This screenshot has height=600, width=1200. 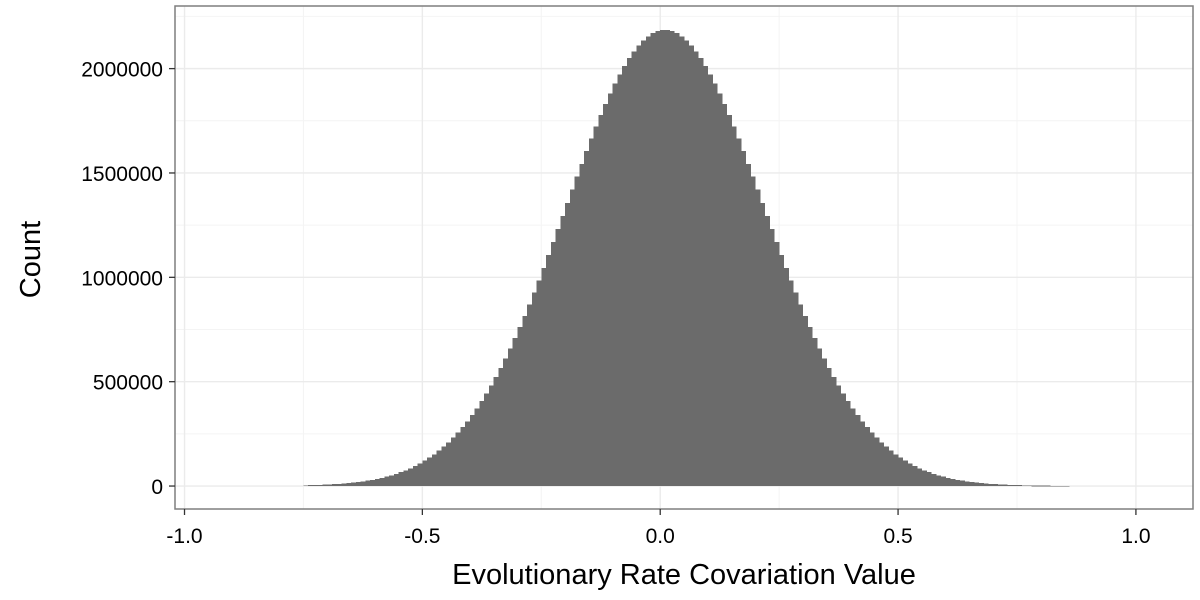 I want to click on y-tick-label: 2000000, so click(x=122, y=70).